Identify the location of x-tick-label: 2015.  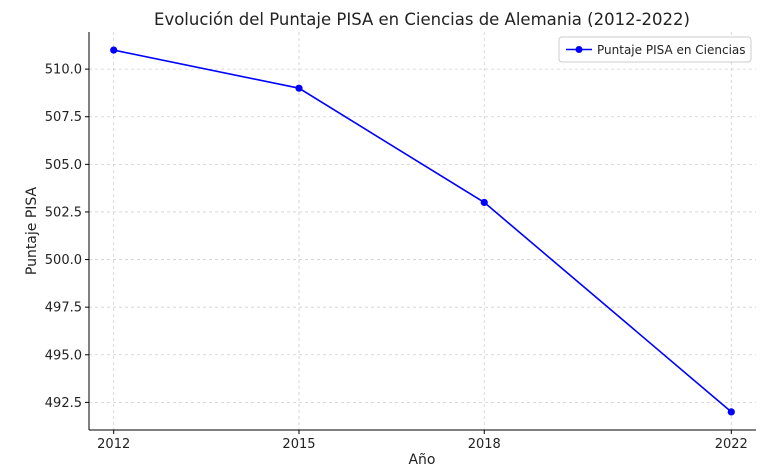
(298, 444).